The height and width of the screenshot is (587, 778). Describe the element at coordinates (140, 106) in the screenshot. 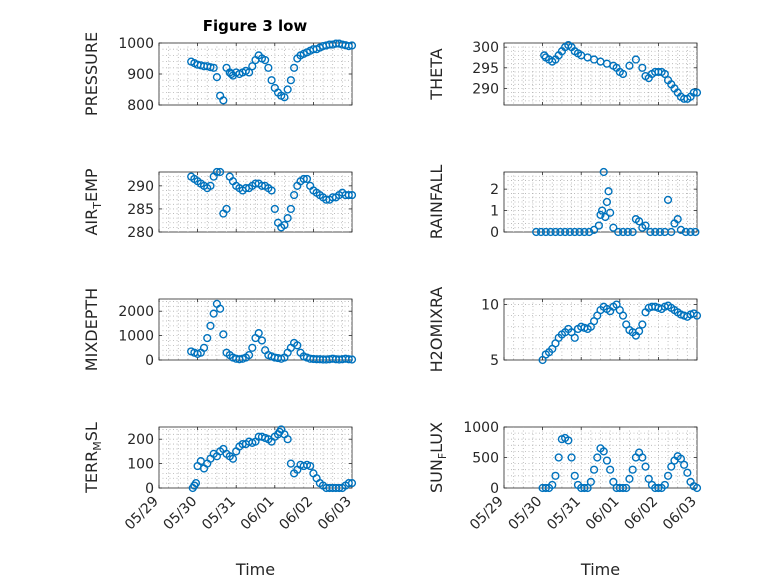

I see `y-tick-label: 800` at that location.